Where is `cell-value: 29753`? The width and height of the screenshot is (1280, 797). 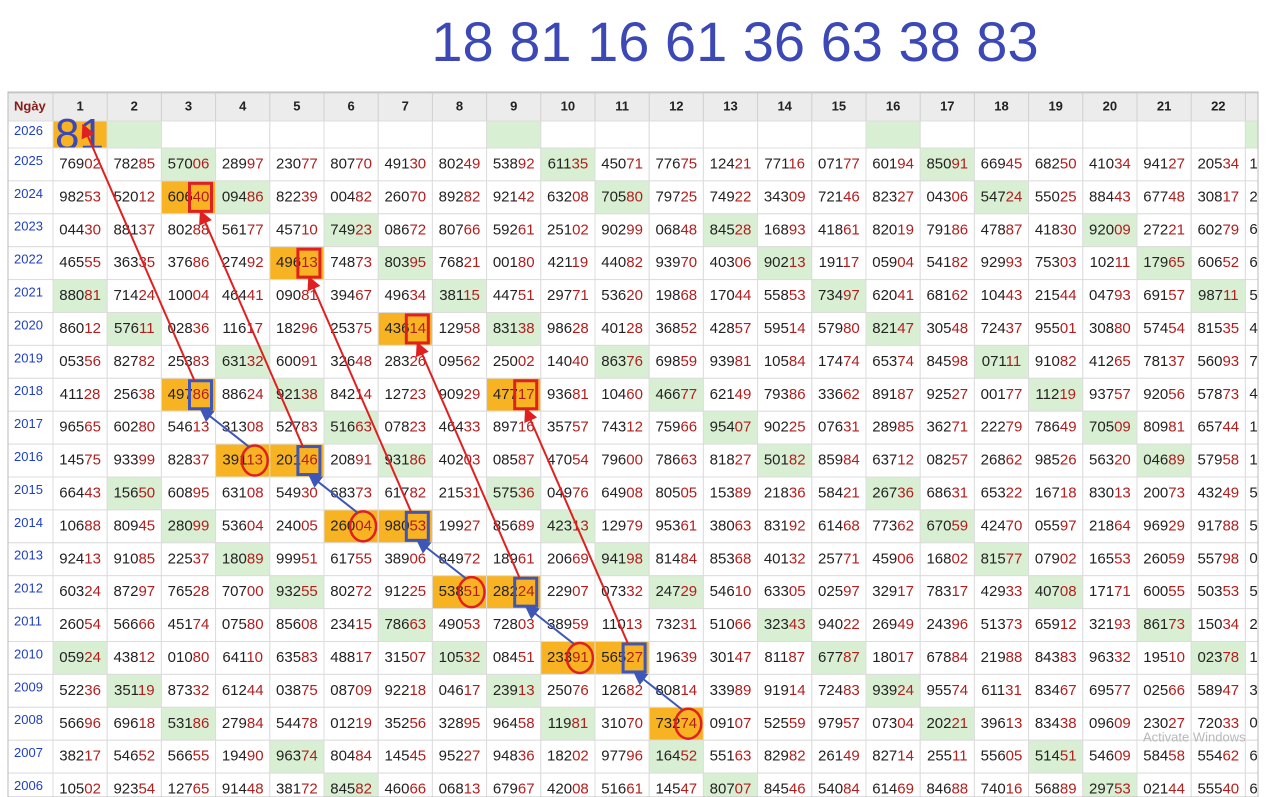
cell-value: 29753 is located at coordinates (1110, 789).